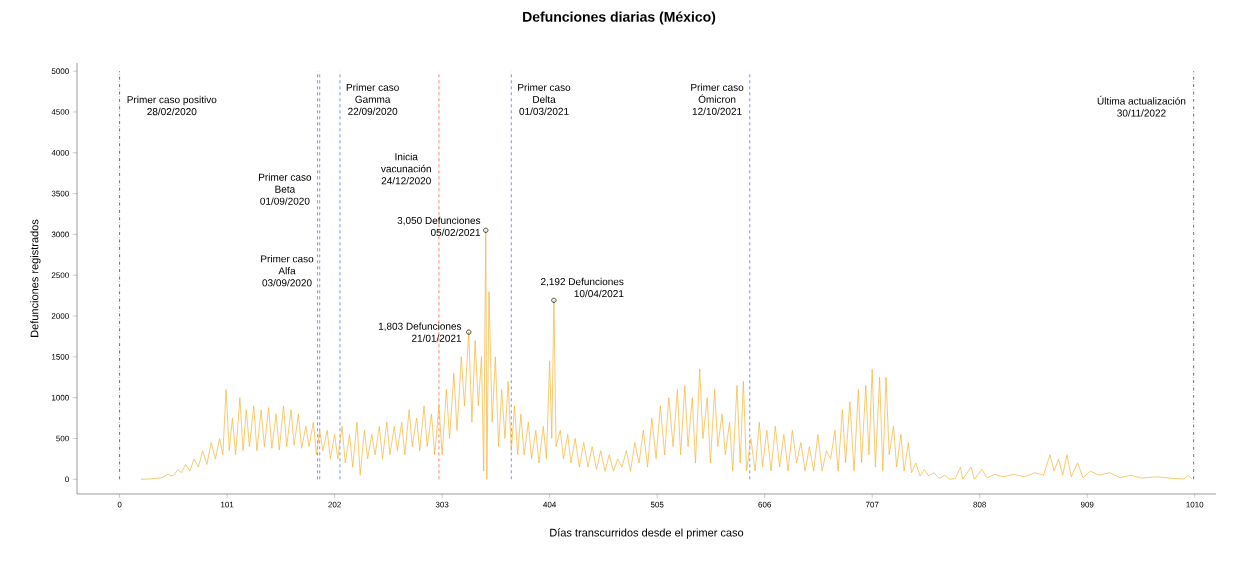 The height and width of the screenshot is (569, 1238). Describe the element at coordinates (544, 99) in the screenshot. I see `ref-line-label: Primer caso Delta 01/03/2021` at that location.